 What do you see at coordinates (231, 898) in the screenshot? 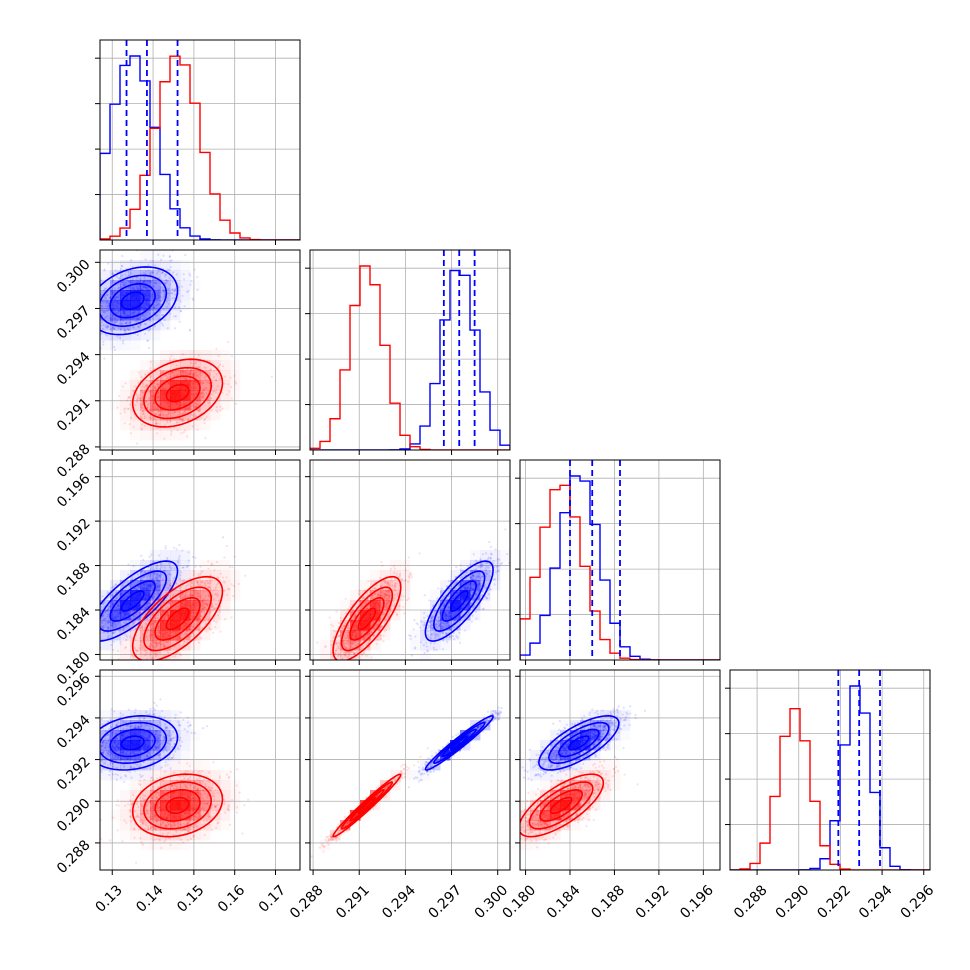
I see `x-tick-label: 0.16` at bounding box center [231, 898].